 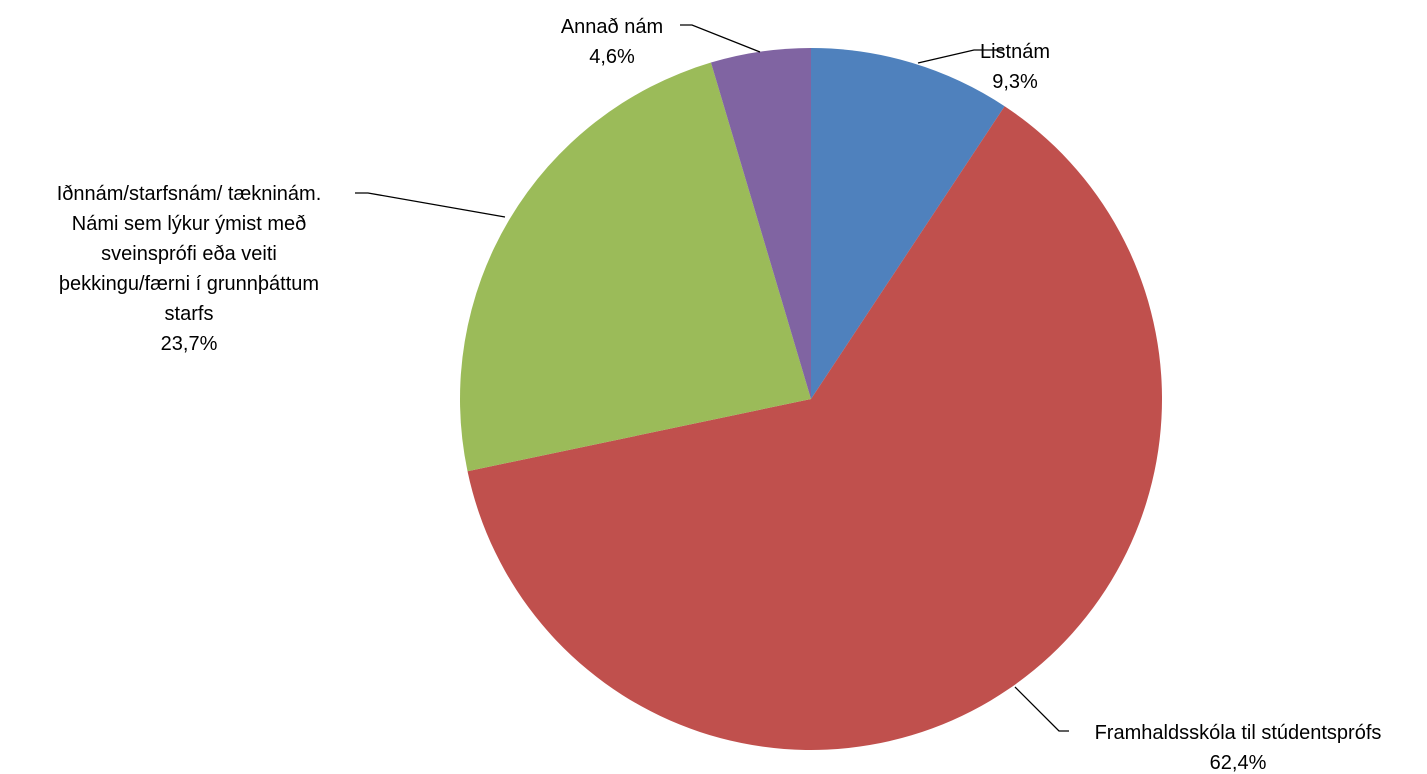 I want to click on slice-value-label: 62,4%, so click(x=1238, y=763).